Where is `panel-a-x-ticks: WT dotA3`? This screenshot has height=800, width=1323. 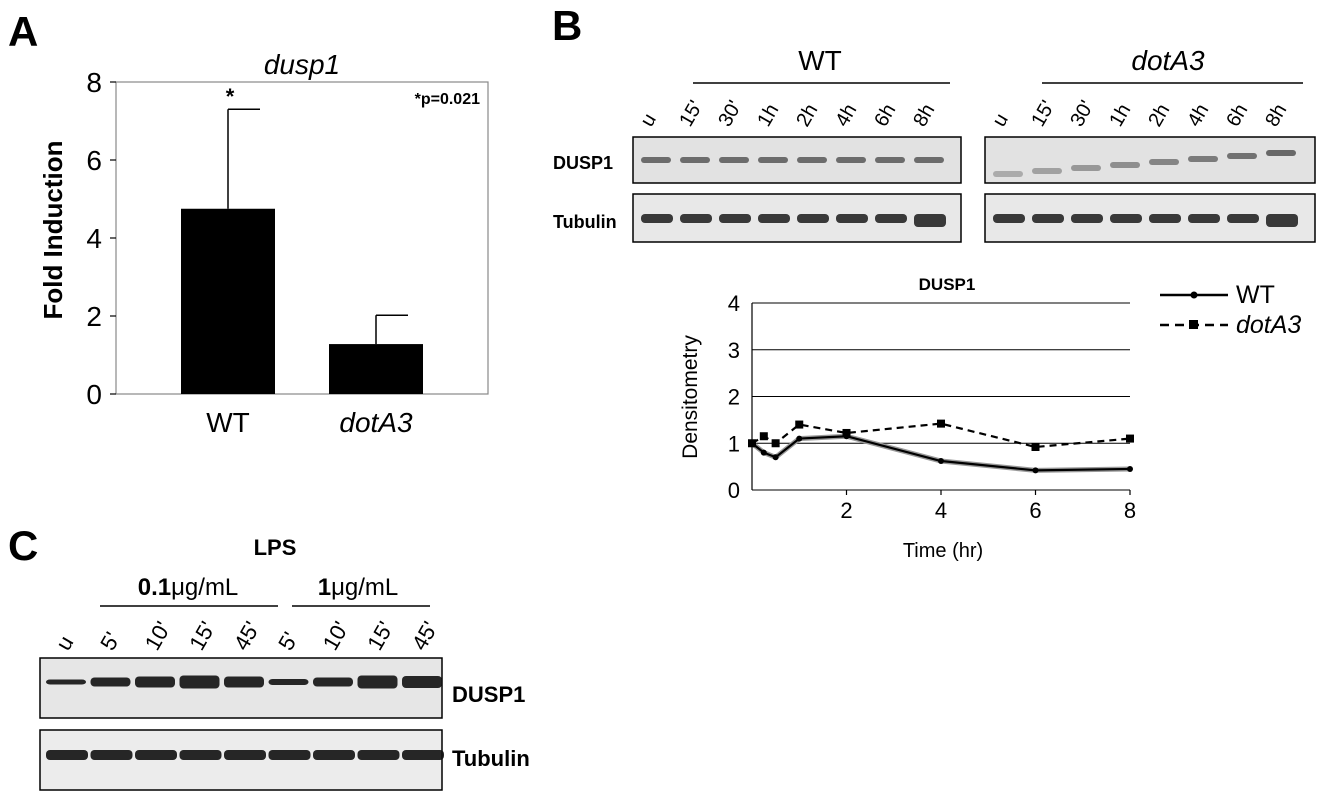 panel-a-x-ticks: WT dotA3 is located at coordinates (309, 422).